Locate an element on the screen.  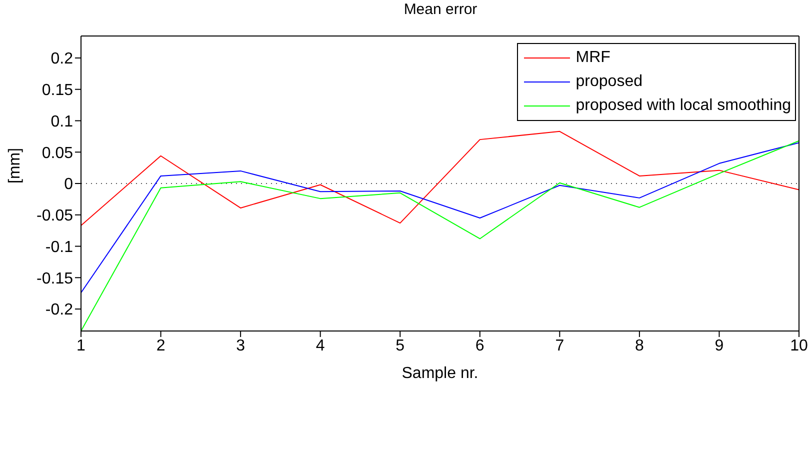
y-tick-label: 0.05 is located at coordinates (58, 153).